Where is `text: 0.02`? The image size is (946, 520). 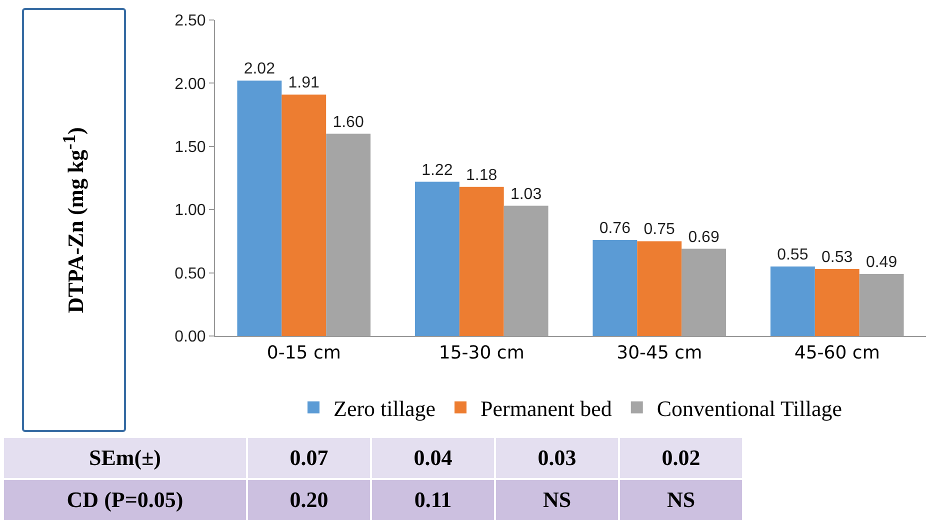
text: 0.02 is located at coordinates (681, 458).